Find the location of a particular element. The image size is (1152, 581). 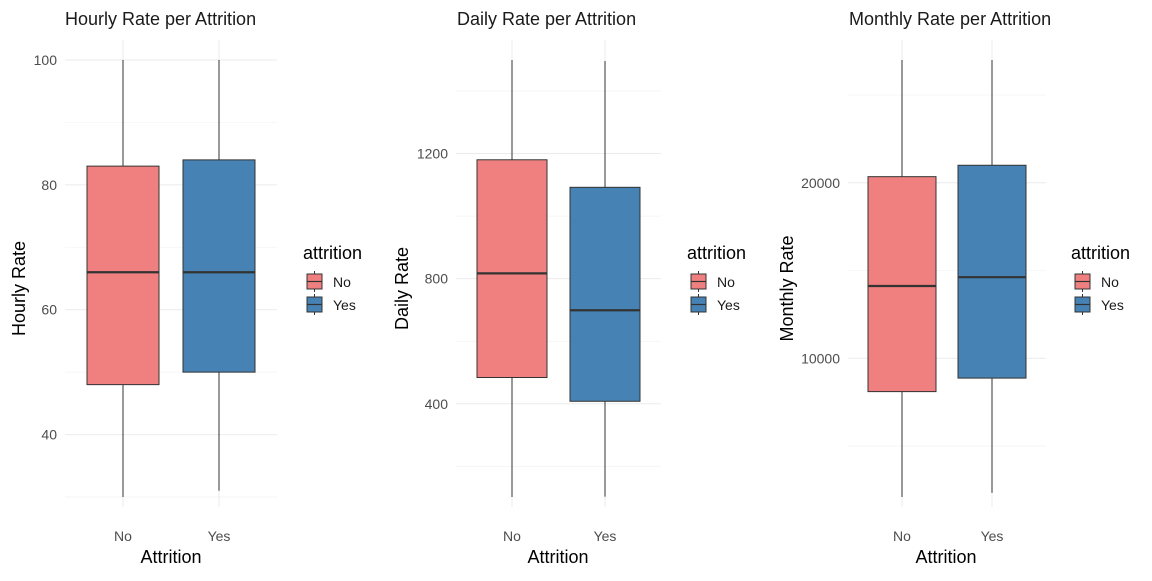

chart-title: Monthly Rate per Attrition is located at coordinates (950, 19).